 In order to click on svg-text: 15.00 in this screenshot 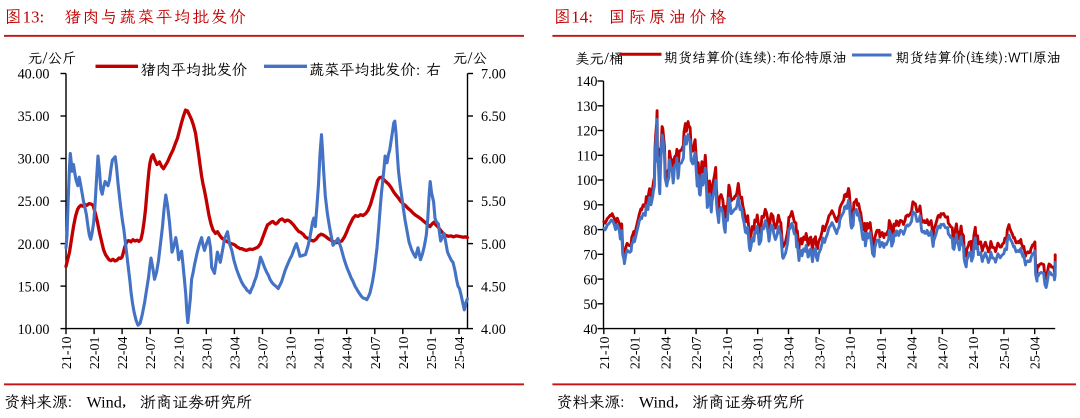, I will do `click(34, 287)`.